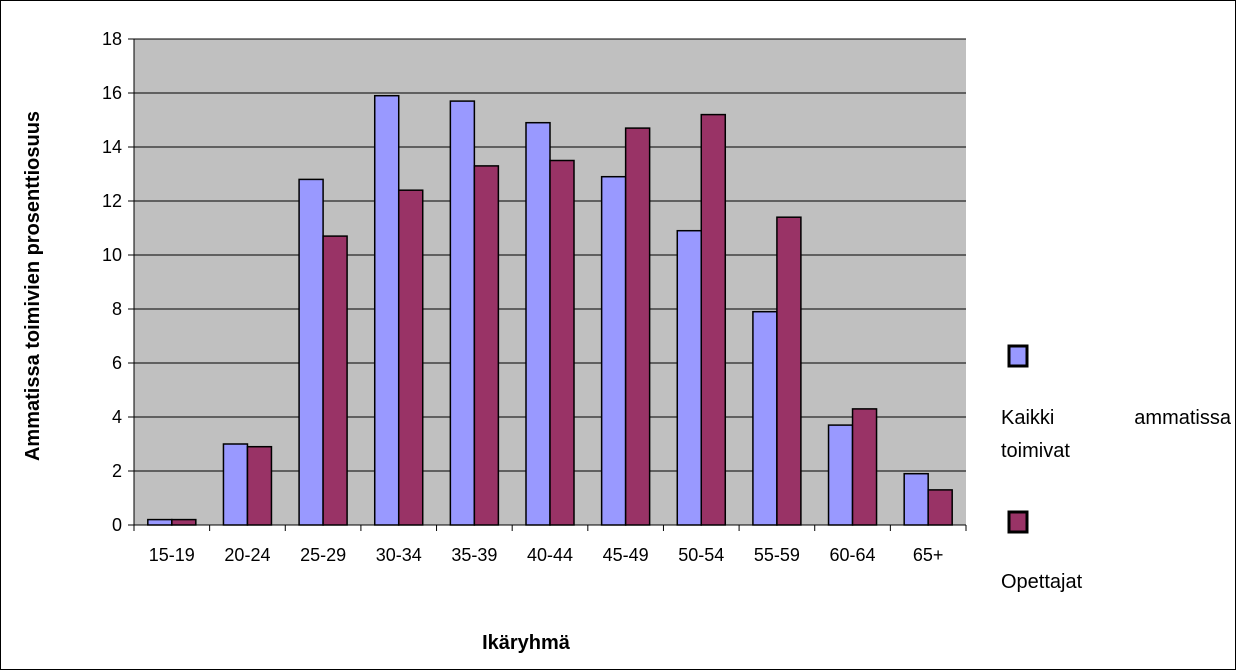  I want to click on y-axis-title: Ammatissa toimivien prosenttiosuus, so click(33, 286).